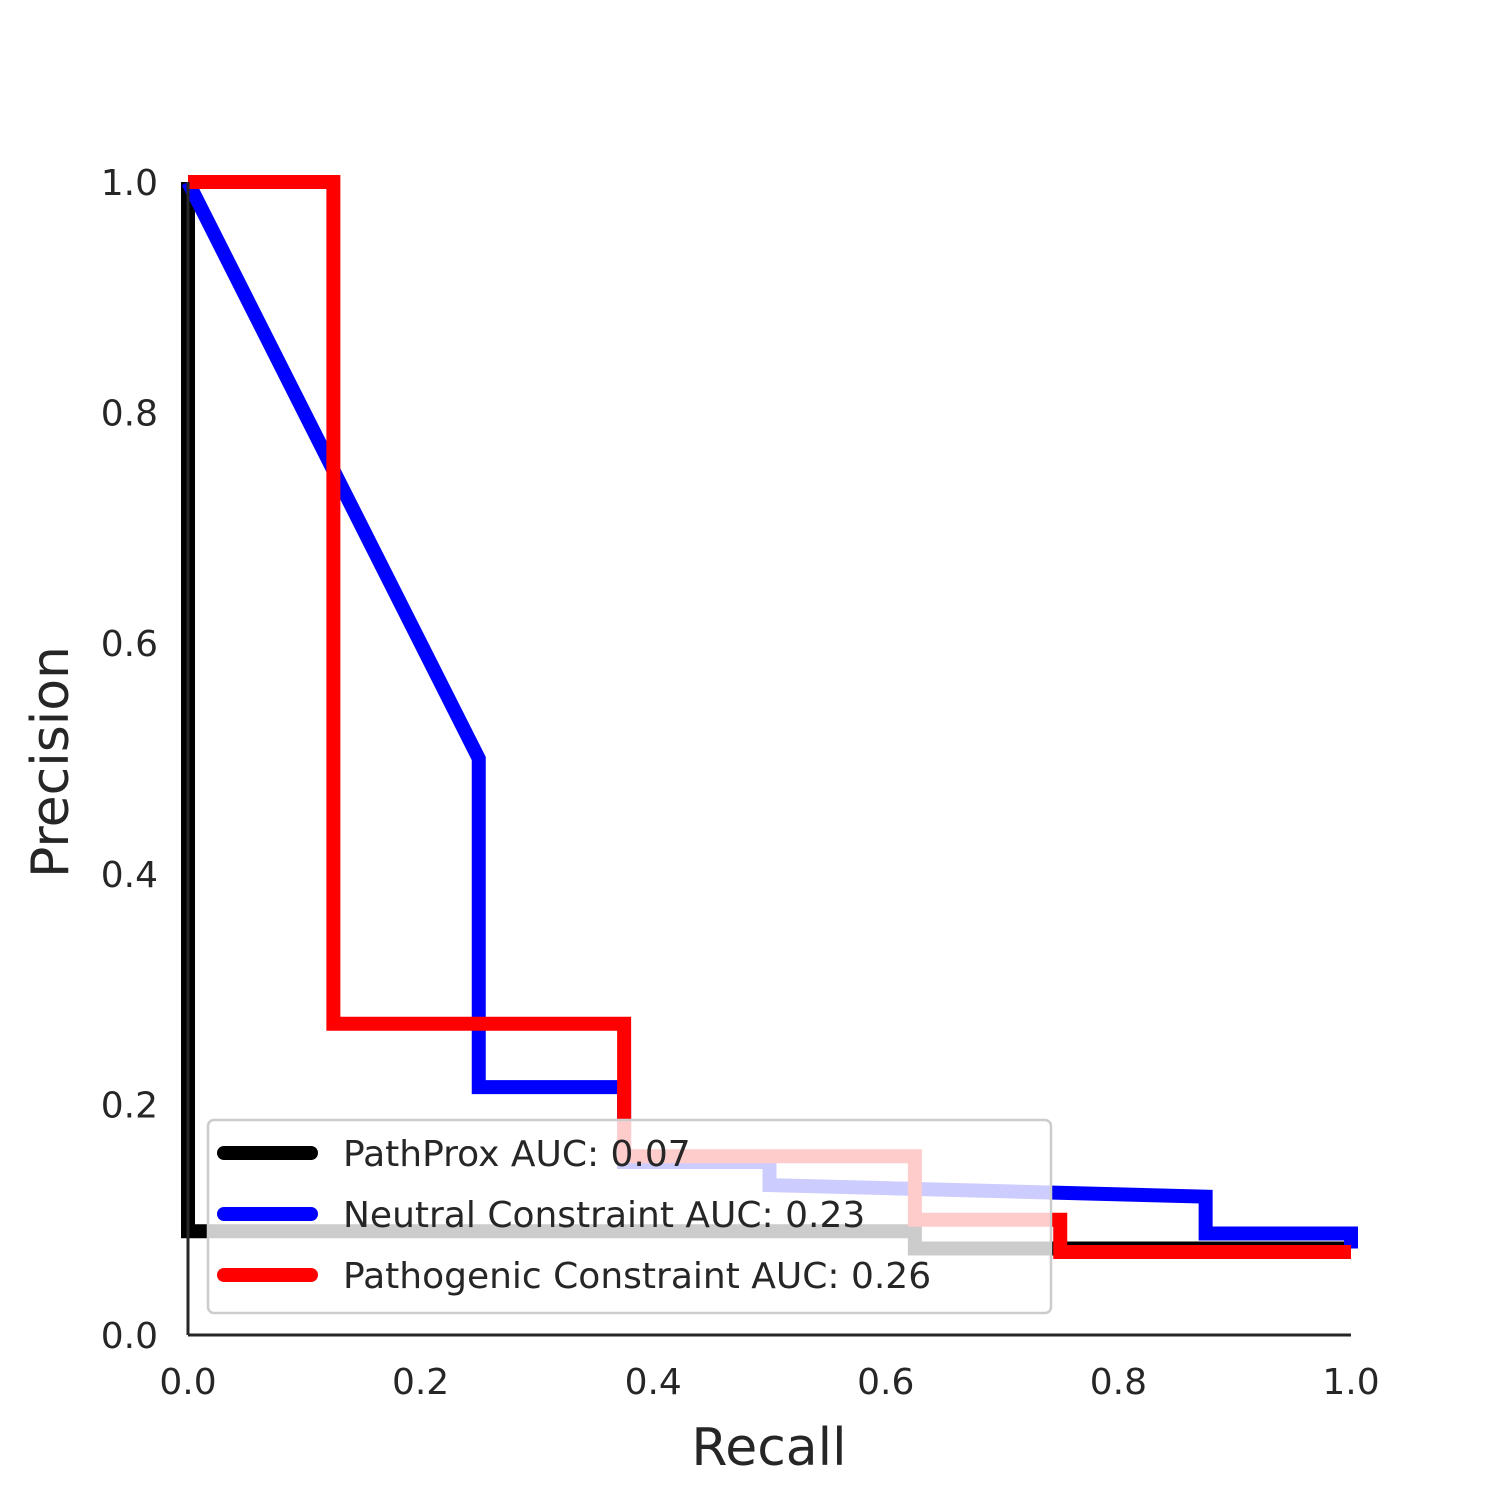 This screenshot has height=1500, width=1500. Describe the element at coordinates (129, 414) in the screenshot. I see `y-tick-label: 0.8` at that location.